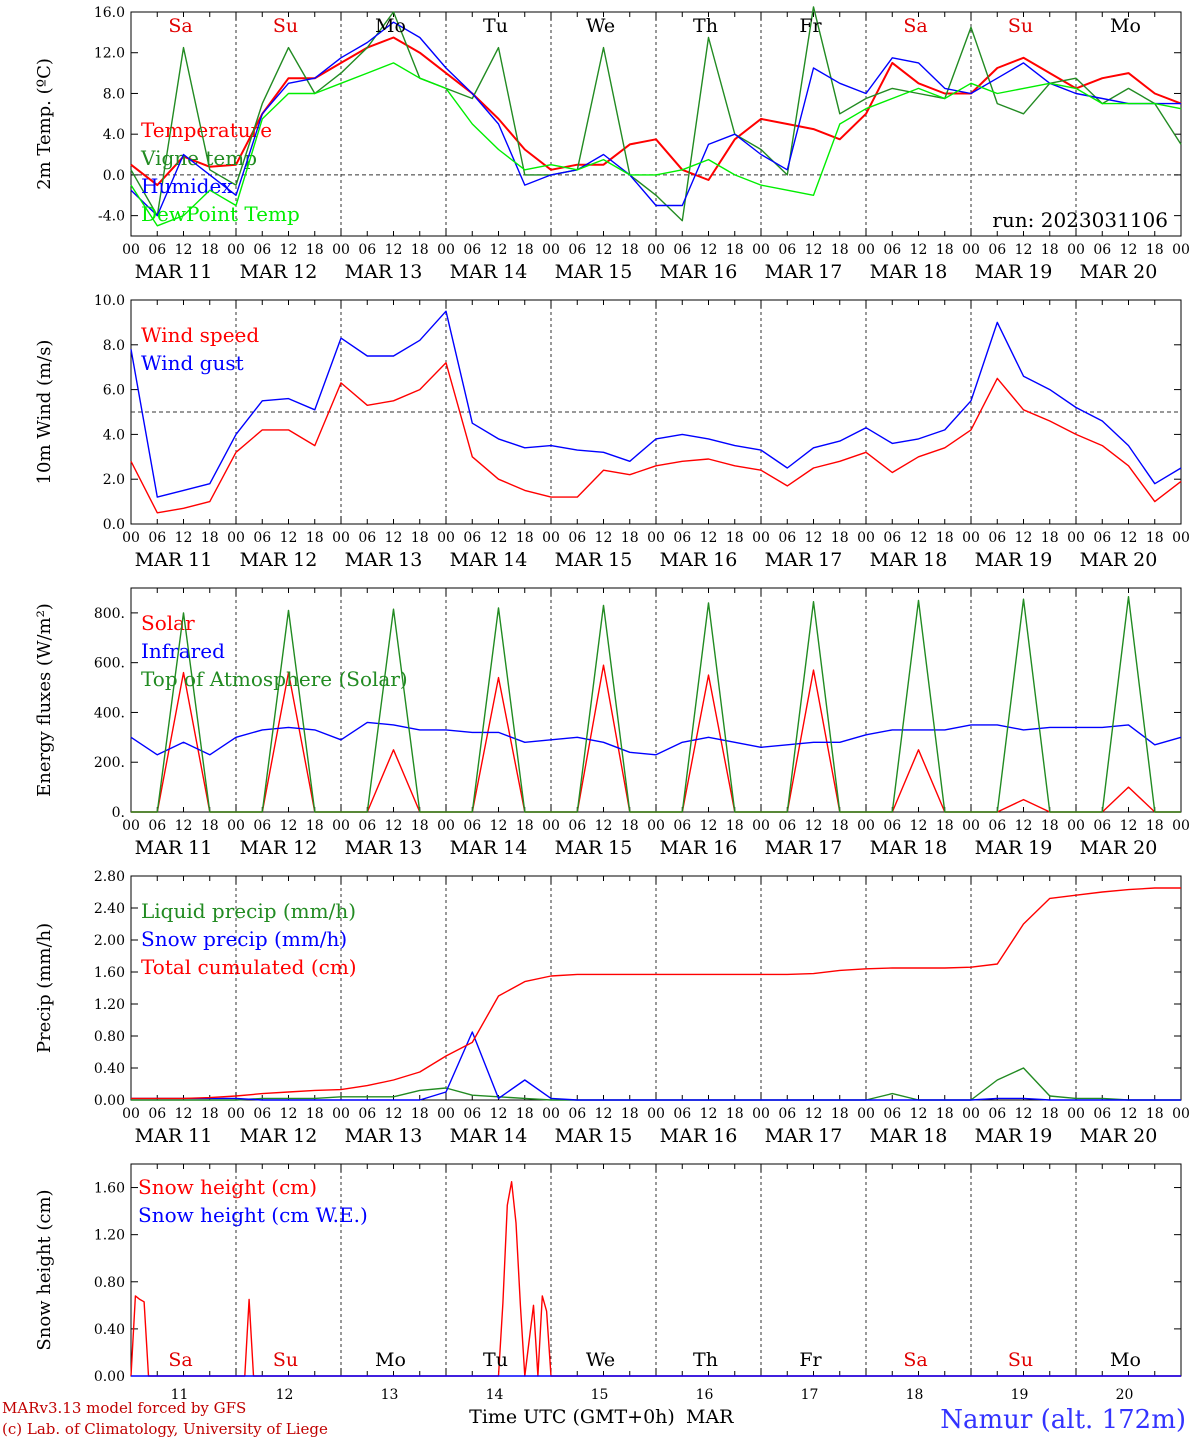  Describe the element at coordinates (118, 813) in the screenshot. I see `y-tick-label: 0.` at that location.